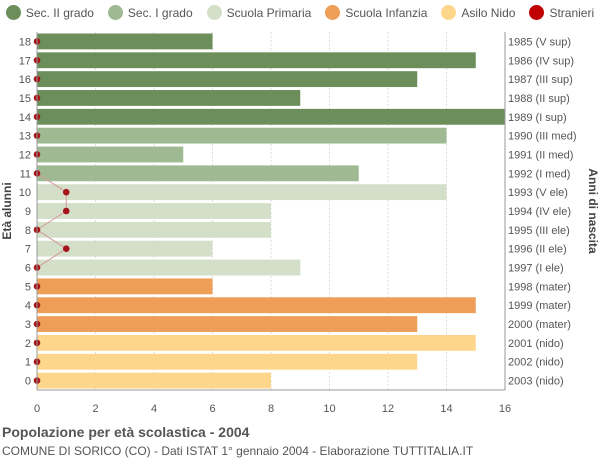  Describe the element at coordinates (537, 250) in the screenshot. I see `y-tick-label-birth-year: 1996 (II ele)` at that location.